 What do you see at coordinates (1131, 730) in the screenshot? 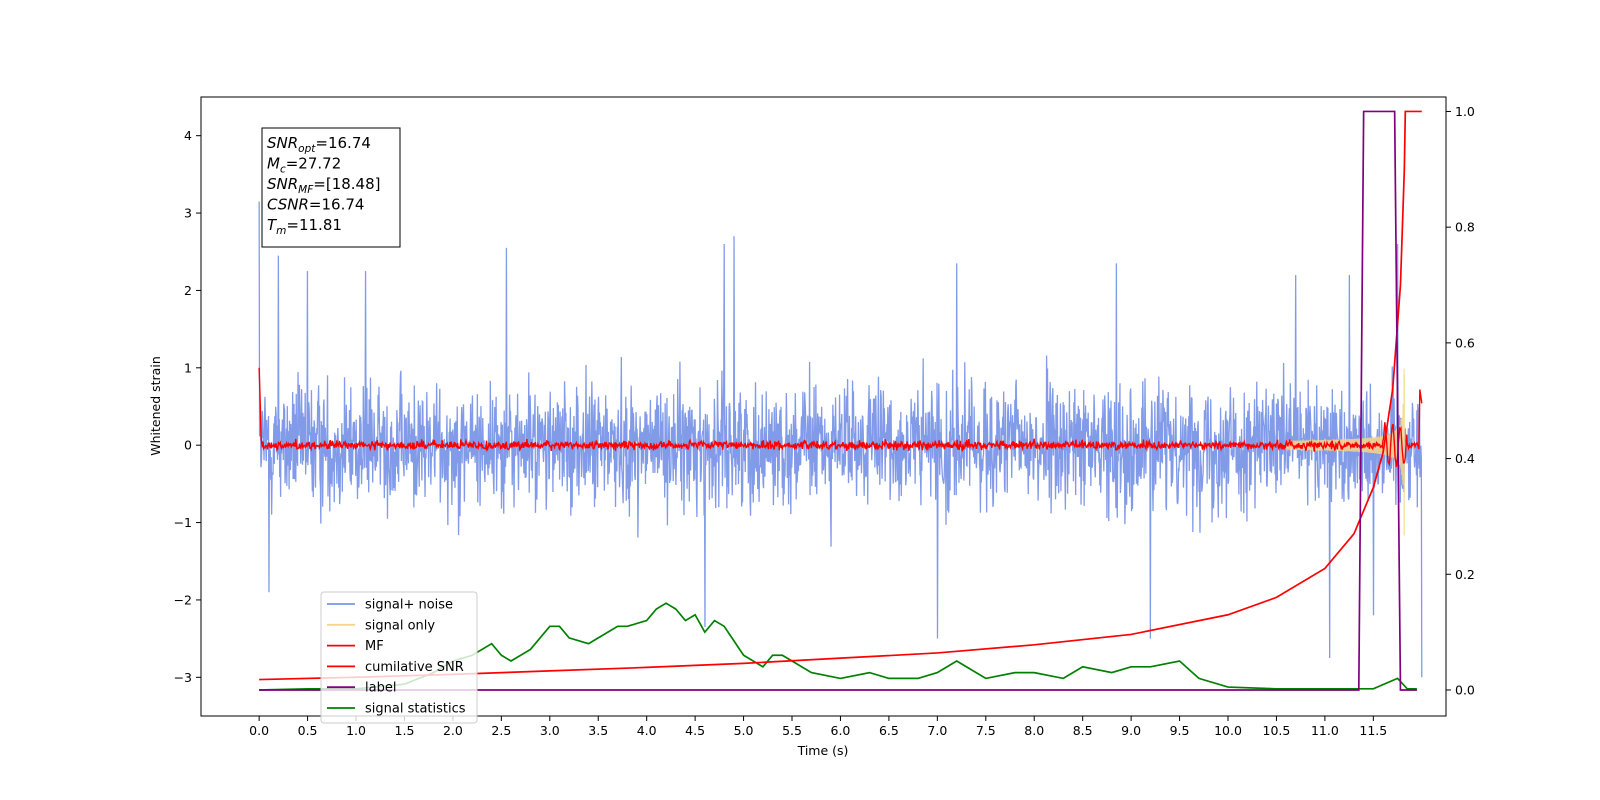
I see `x-tick-label: 9.0` at bounding box center [1131, 730].